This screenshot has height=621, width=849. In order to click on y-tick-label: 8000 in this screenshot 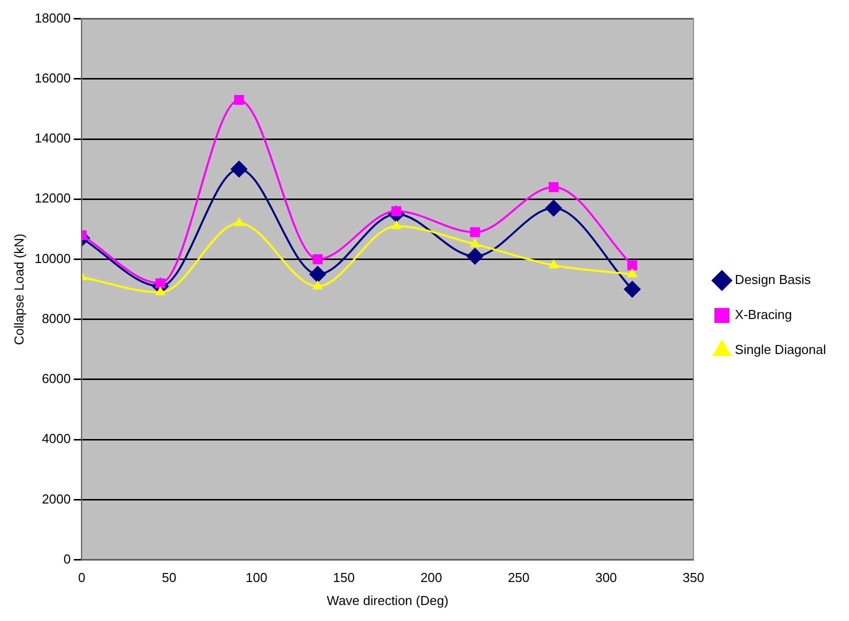, I will do `click(56, 318)`.